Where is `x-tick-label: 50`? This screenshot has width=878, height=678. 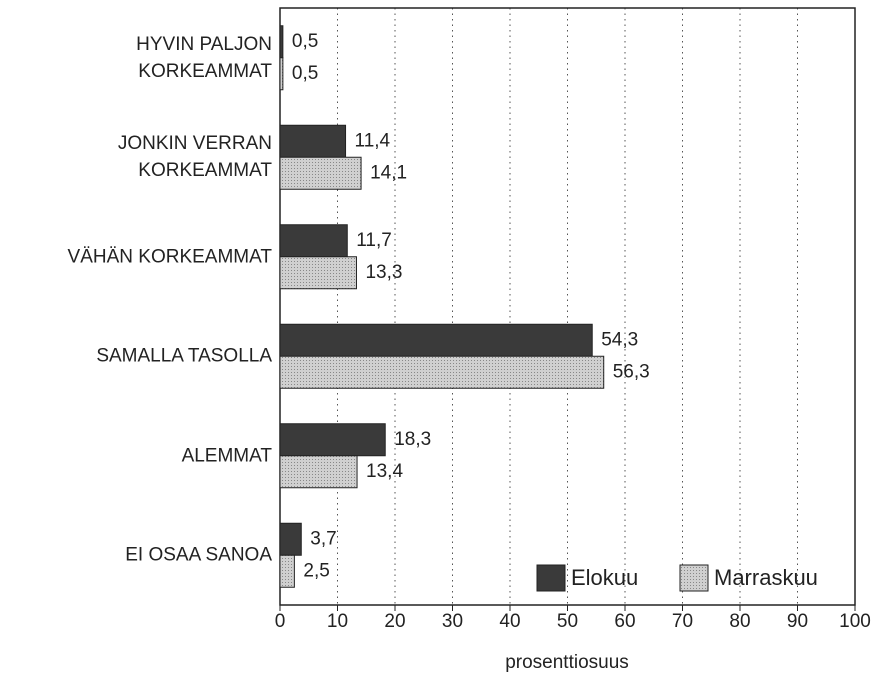
x-tick-label: 50 is located at coordinates (567, 621).